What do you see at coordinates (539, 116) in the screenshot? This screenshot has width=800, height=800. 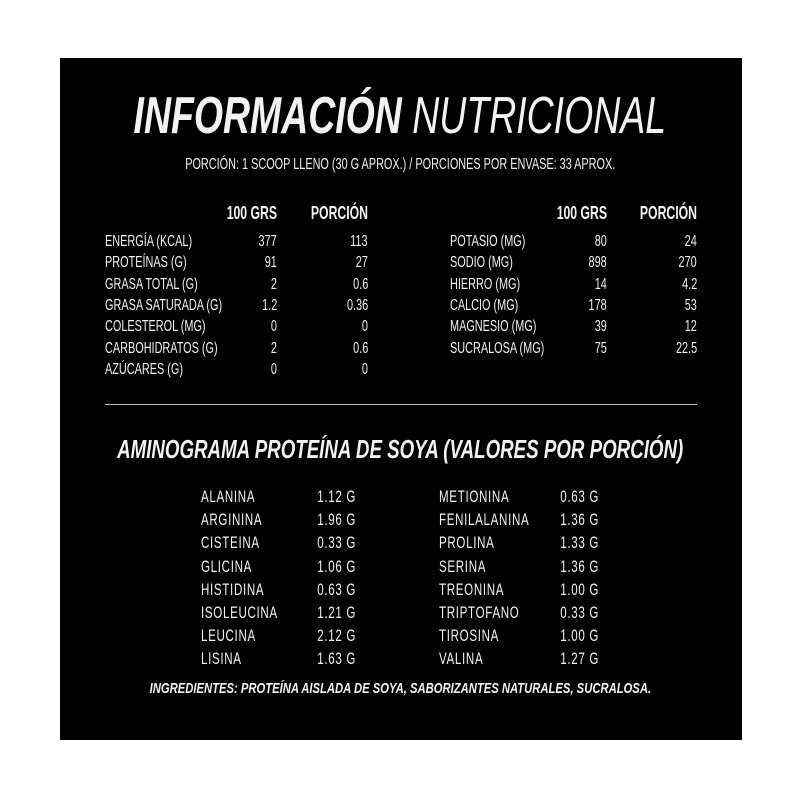 I see `title-light: NUTRICIONAL` at bounding box center [539, 116].